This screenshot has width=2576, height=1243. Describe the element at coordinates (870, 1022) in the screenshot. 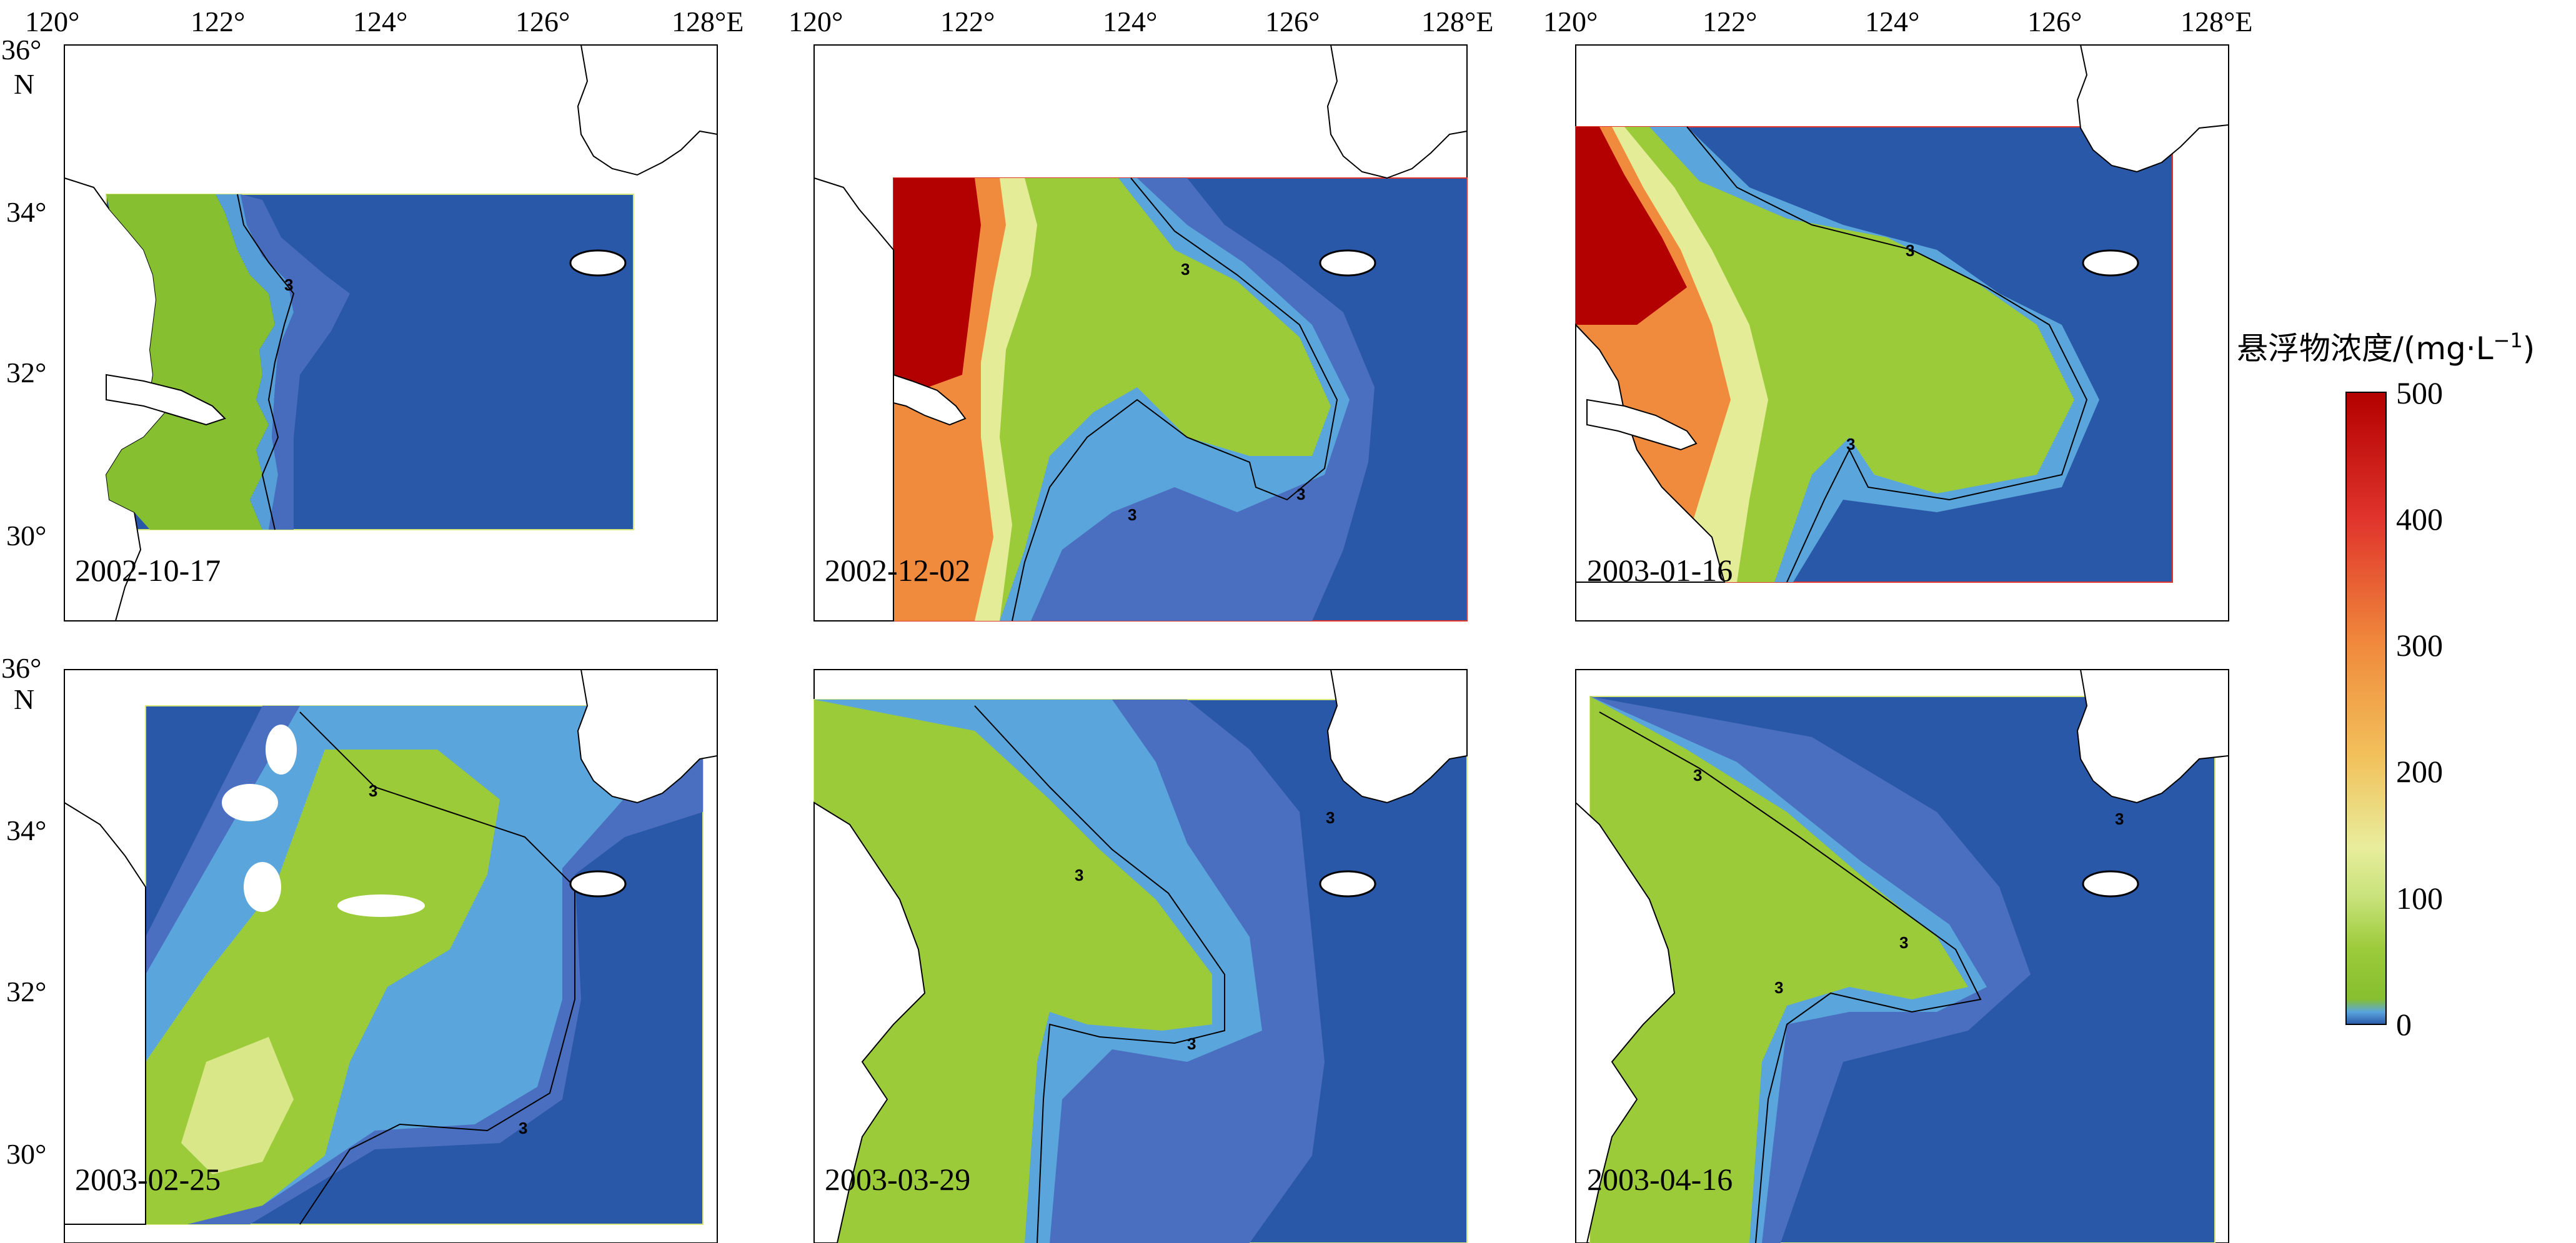

I see `panel-5-mainland` at that location.